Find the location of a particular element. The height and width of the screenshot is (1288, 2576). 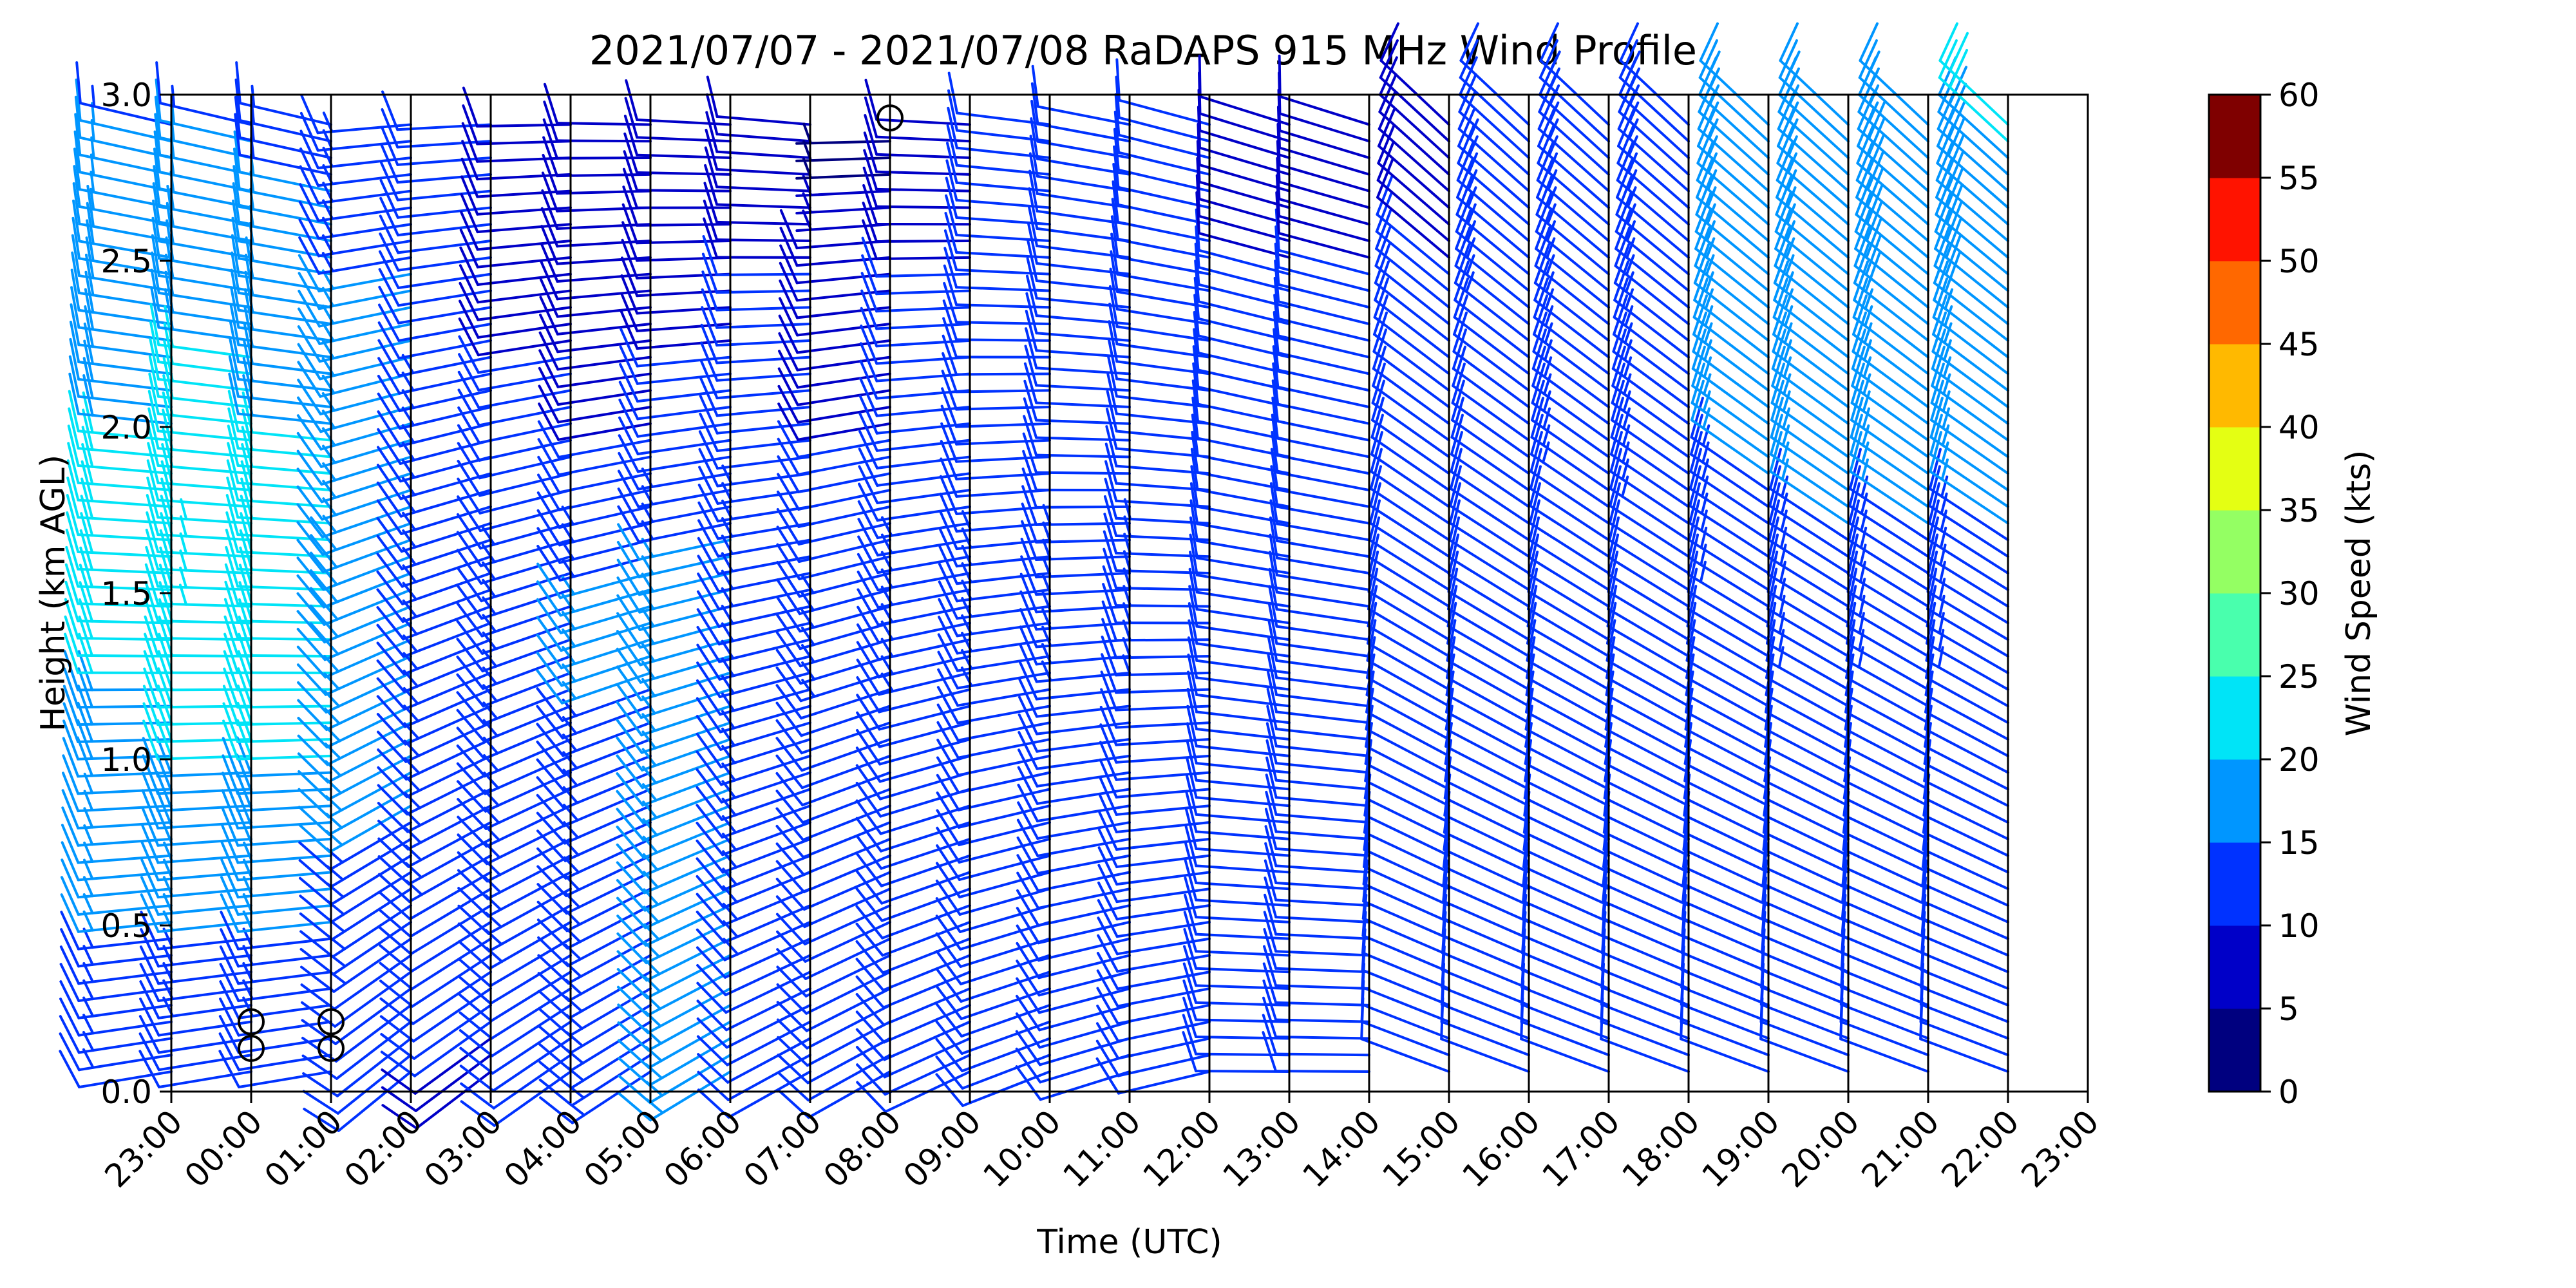

x-tick-label: 20:00 is located at coordinates (1821, 1149).